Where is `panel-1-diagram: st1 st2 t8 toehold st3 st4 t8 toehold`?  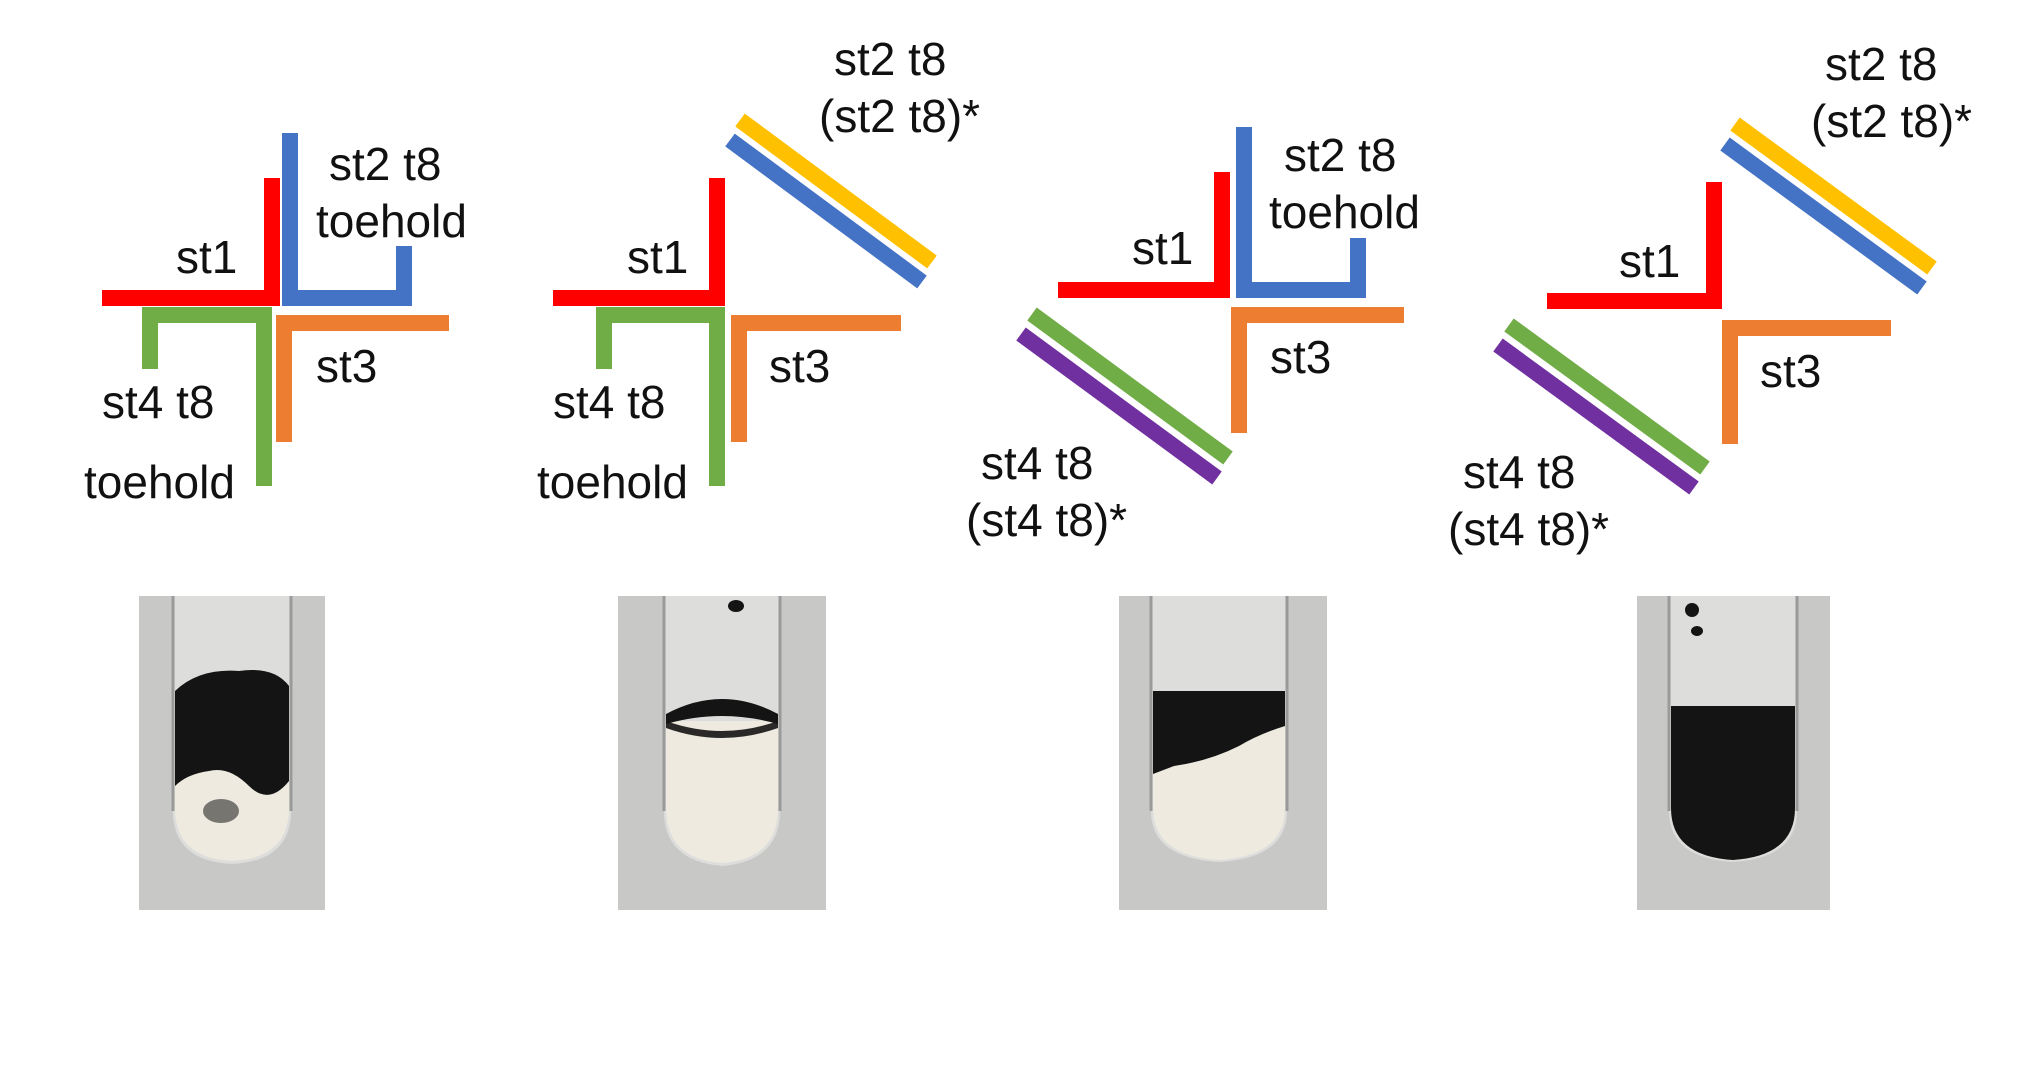 panel-1-diagram: st1 st2 t8 toehold st3 st4 t8 toehold is located at coordinates (275, 320).